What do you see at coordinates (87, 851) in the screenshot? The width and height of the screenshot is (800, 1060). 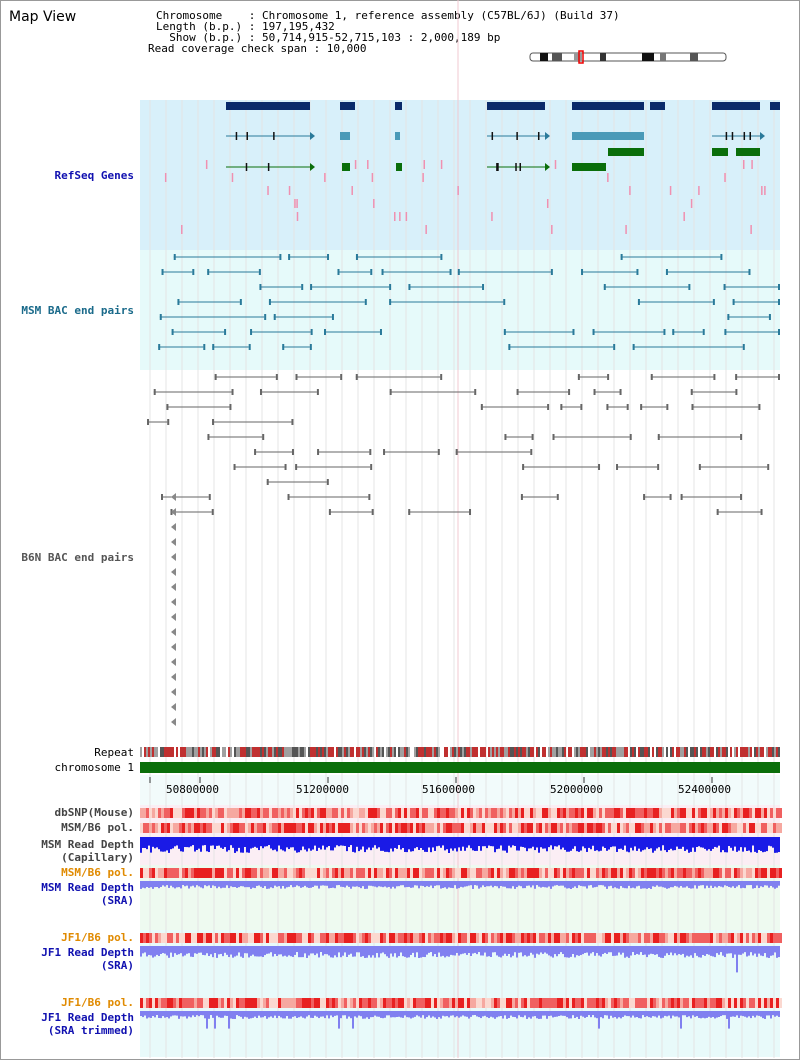 I see `track-label-msm-depth-cap: MSM Read Depth (Capillary)` at bounding box center [87, 851].